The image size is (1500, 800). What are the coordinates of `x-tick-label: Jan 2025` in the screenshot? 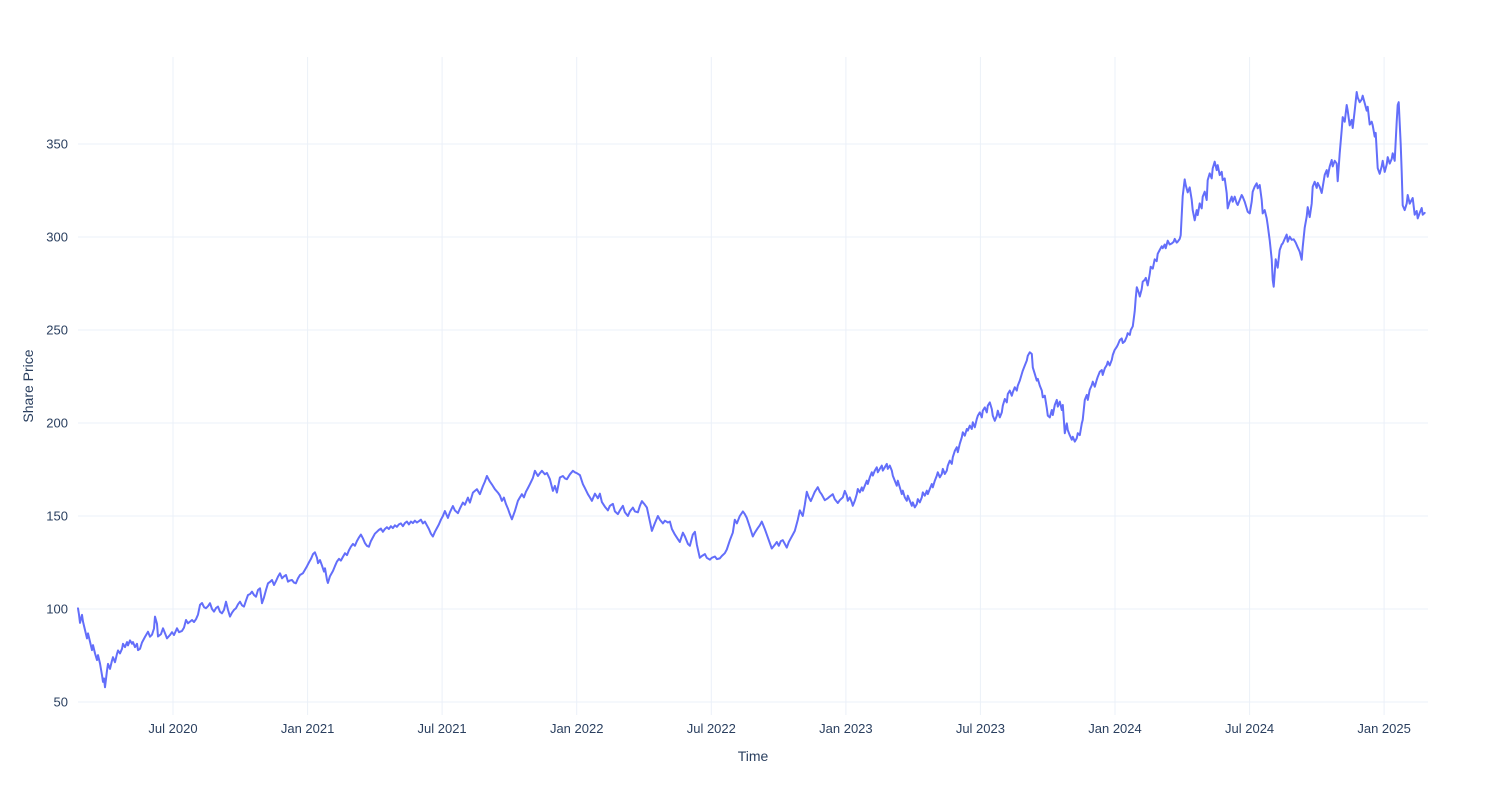 It's located at (1384, 728).